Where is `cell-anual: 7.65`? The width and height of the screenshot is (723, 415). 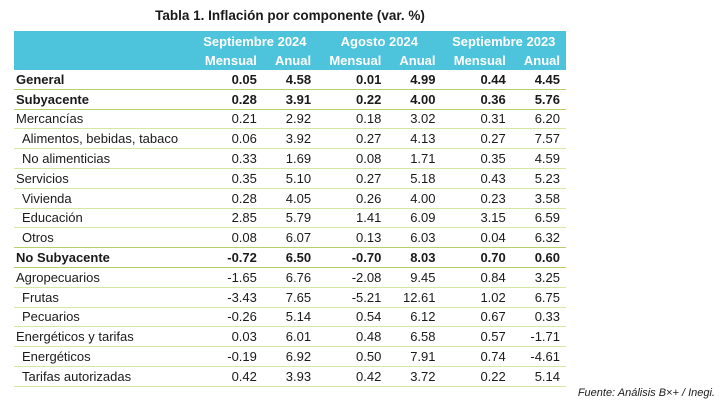
cell-anual: 7.65 is located at coordinates (290, 297).